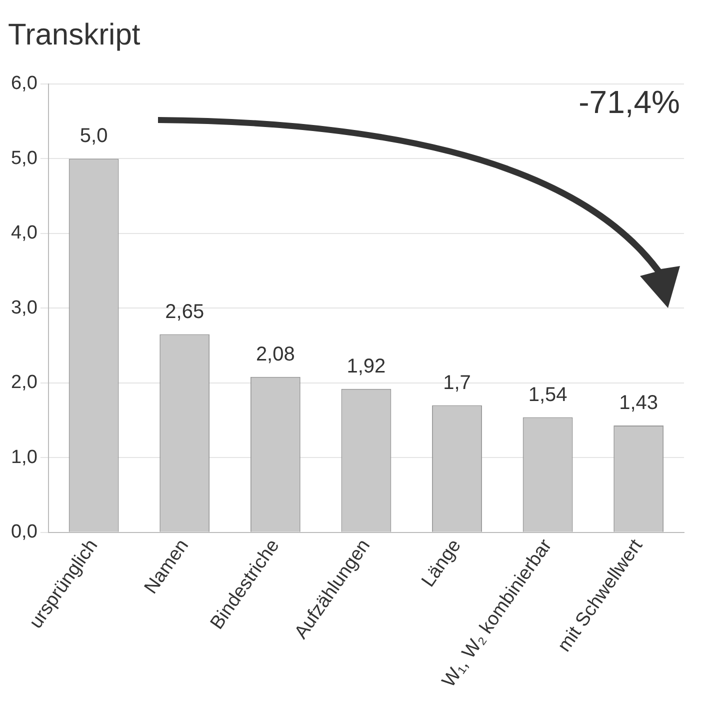  I want to click on y-tick-label: 3,0, so click(24, 307).